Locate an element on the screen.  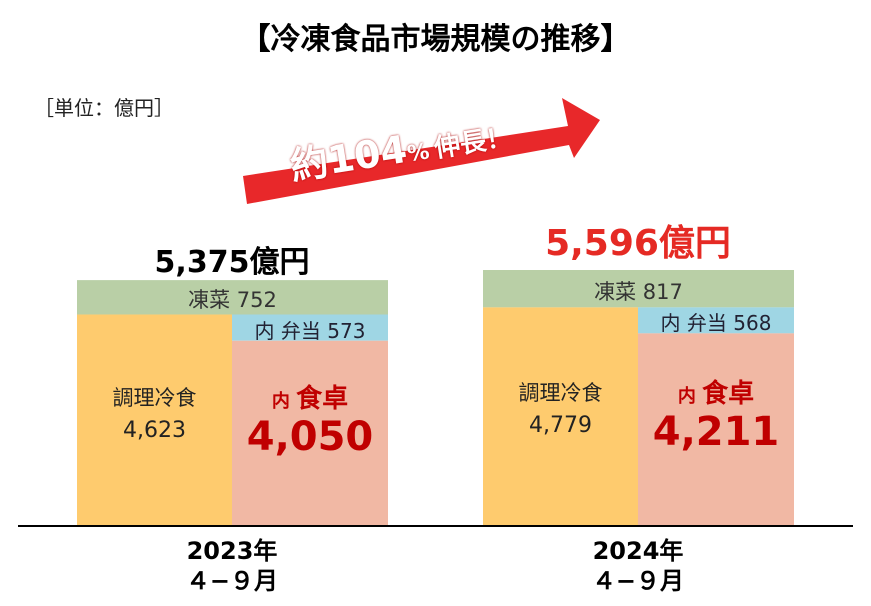
bar-cooked-2024 is located at coordinates (560, 416).